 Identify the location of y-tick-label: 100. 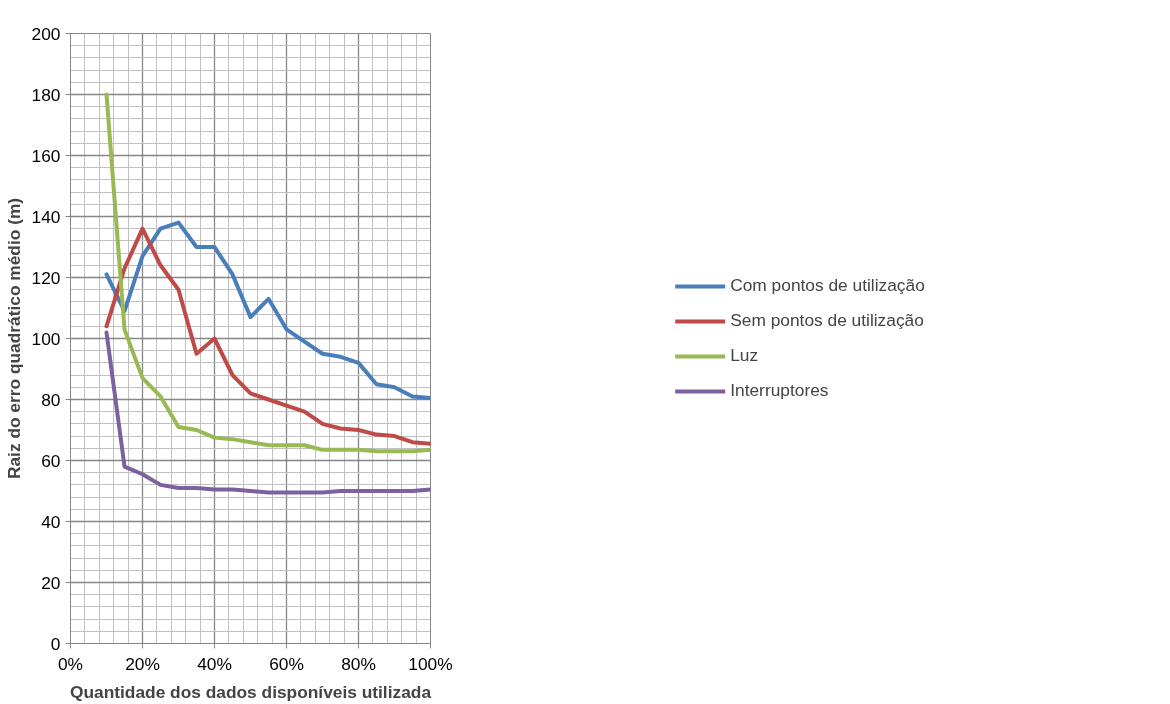
(46, 338).